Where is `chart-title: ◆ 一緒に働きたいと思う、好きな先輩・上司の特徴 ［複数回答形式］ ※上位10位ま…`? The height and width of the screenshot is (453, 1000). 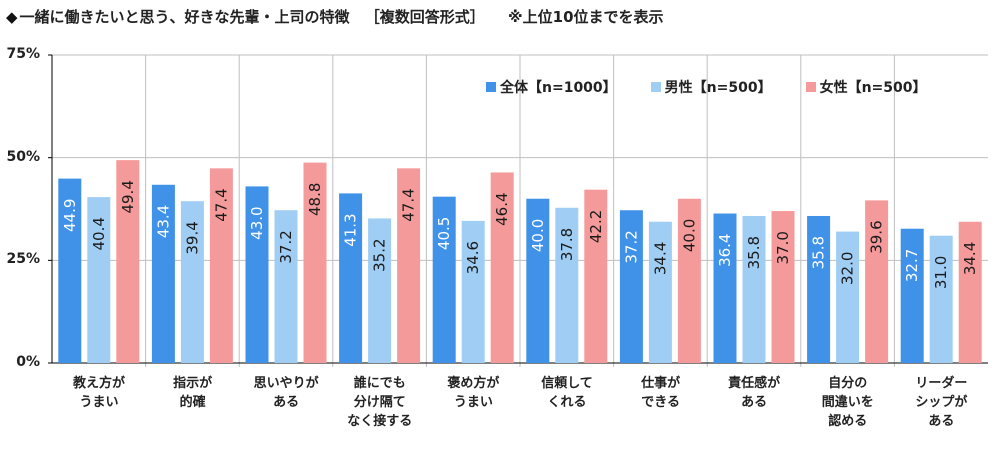
chart-title: ◆ 一緒に働きたいと思う、好きな先輩・上司の特徴 ［複数回答形式］ ※上位10位ま… is located at coordinates (335, 16).